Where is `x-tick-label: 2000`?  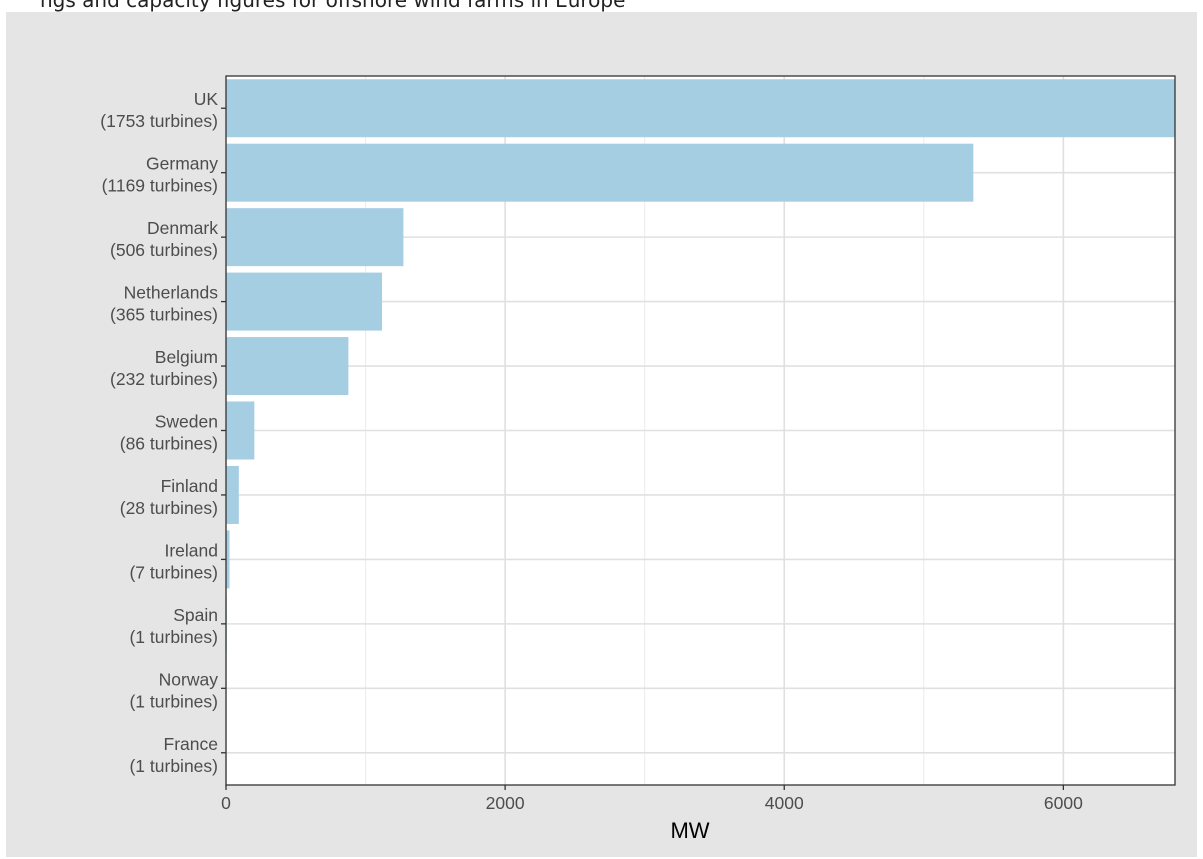
x-tick-label: 2000 is located at coordinates (505, 803).